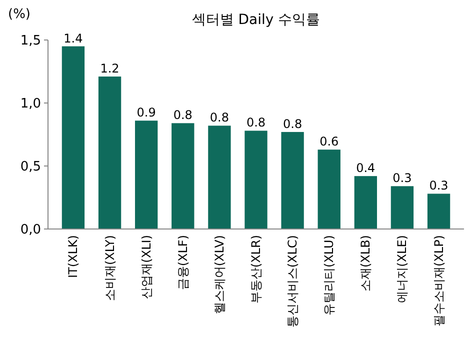 The width and height of the screenshot is (474, 339). I want to click on x-tick-label: 헬스케어(XLV), so click(219, 274).